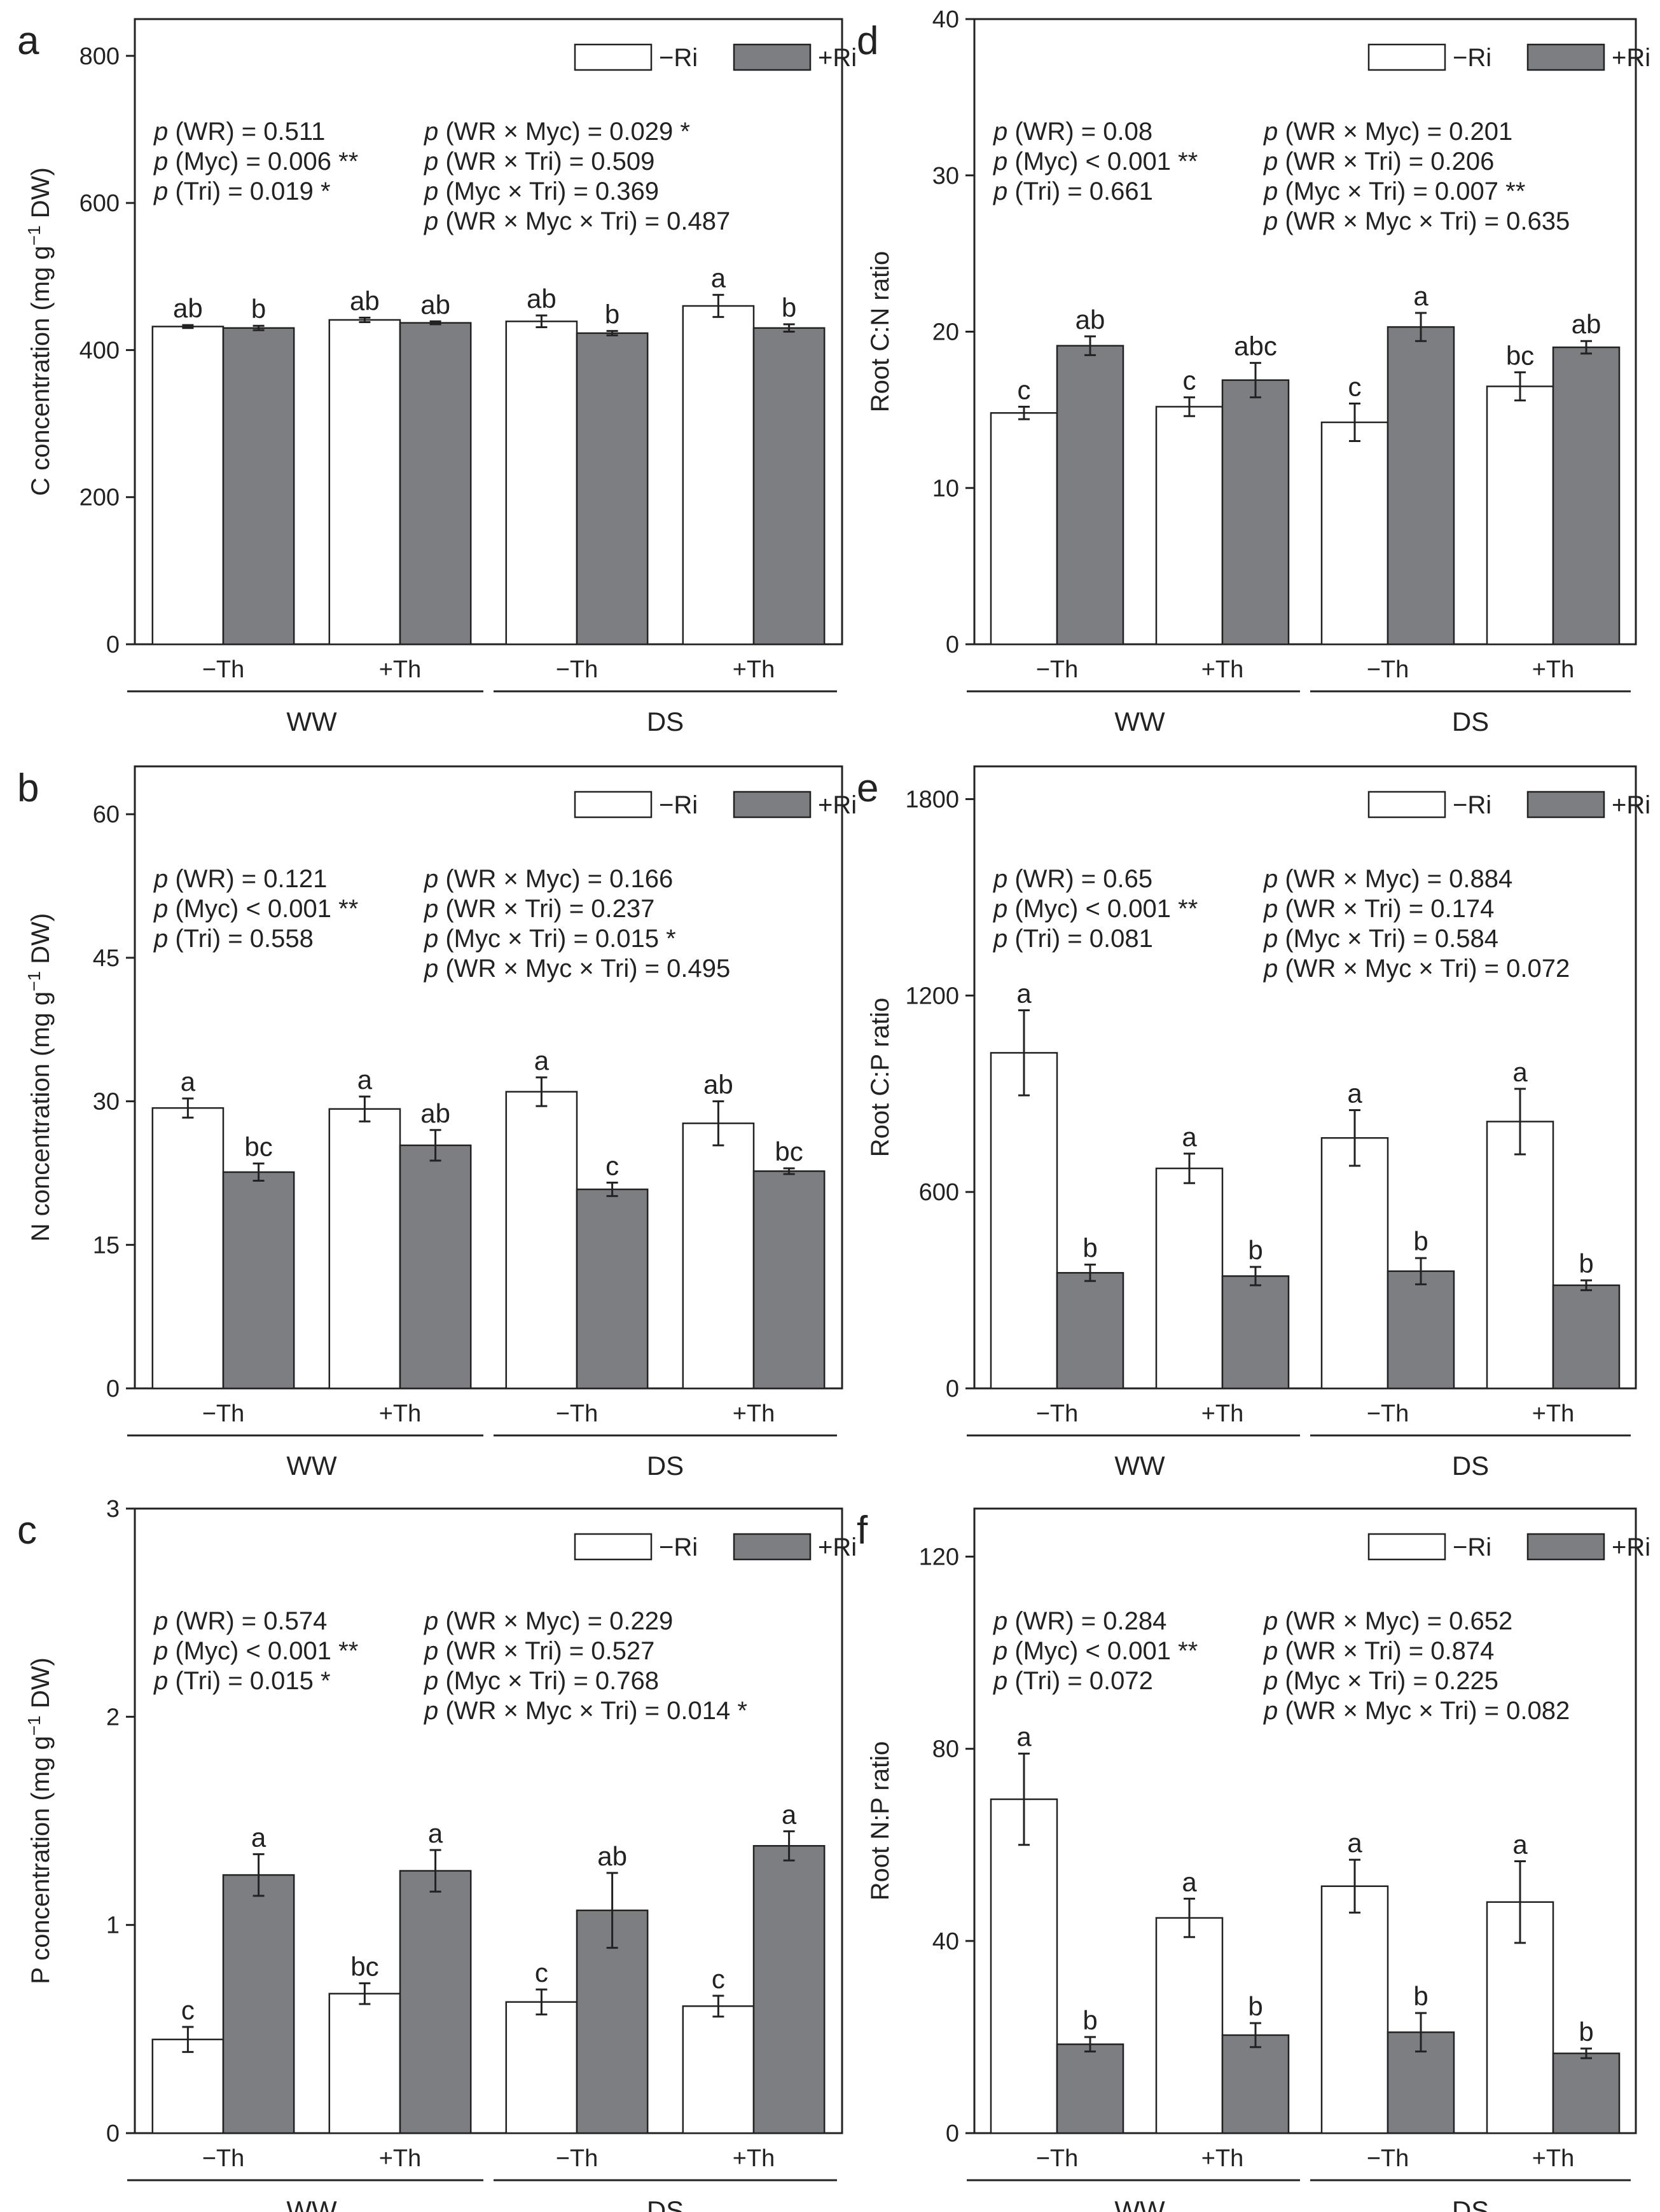 This screenshot has height=2212, width=1660. What do you see at coordinates (100, 351) in the screenshot?
I see `y-tick-label-a-2: 400` at bounding box center [100, 351].